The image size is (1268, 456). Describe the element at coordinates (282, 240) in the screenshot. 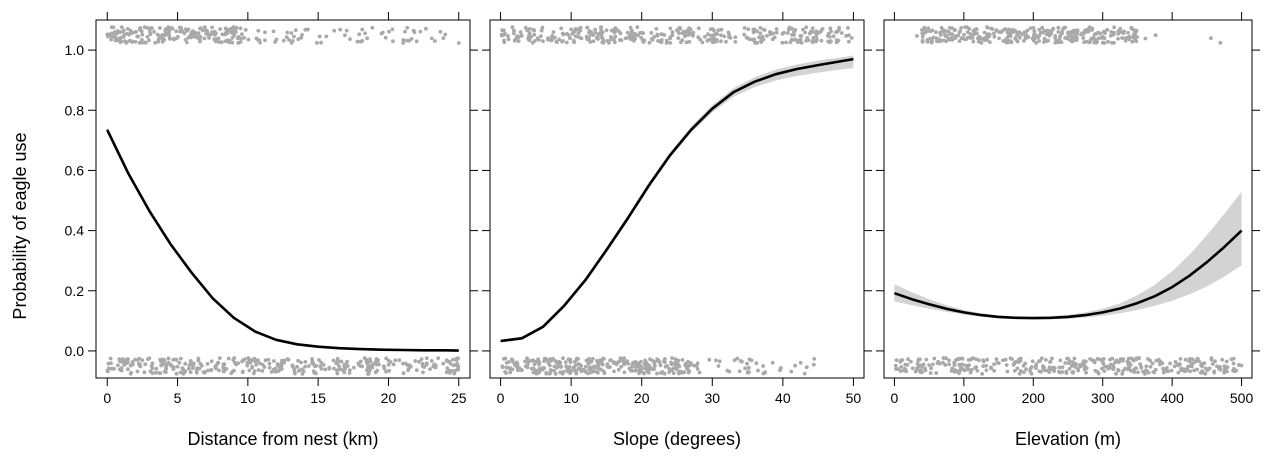

I see `fitted-line` at that location.